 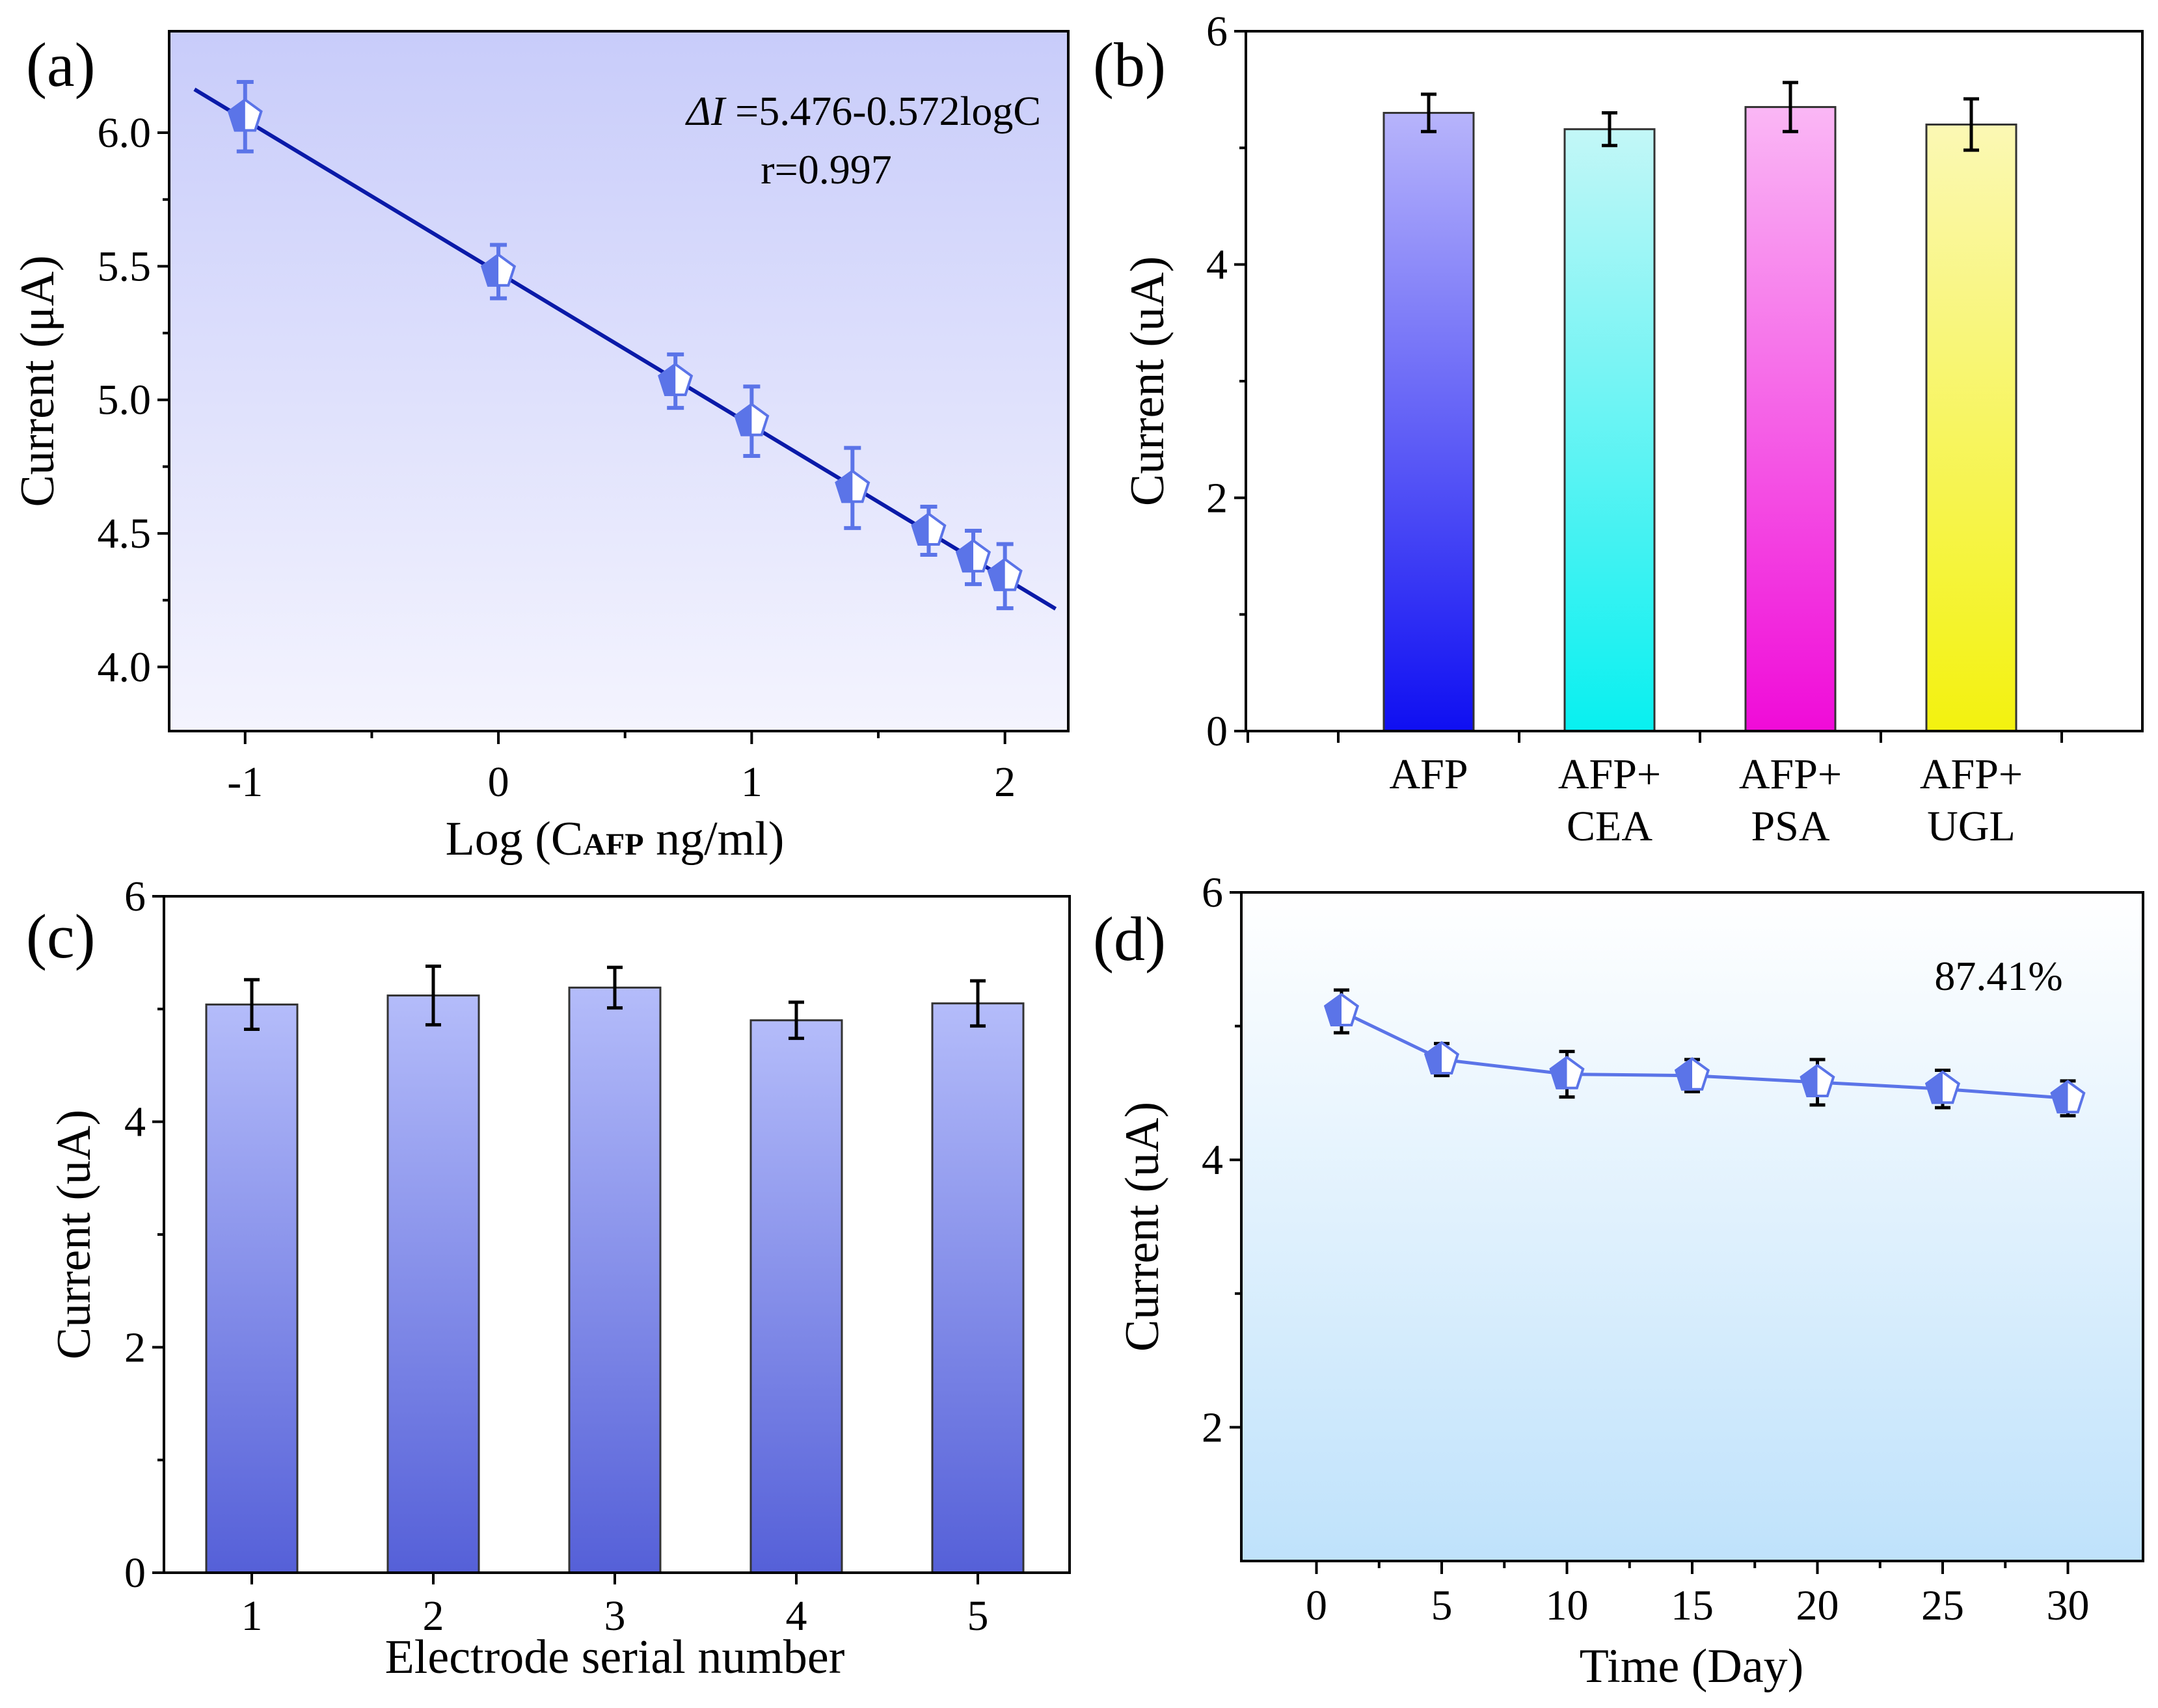 I want to click on panel-d-point-4-fill, so click(x=1809, y=1080).